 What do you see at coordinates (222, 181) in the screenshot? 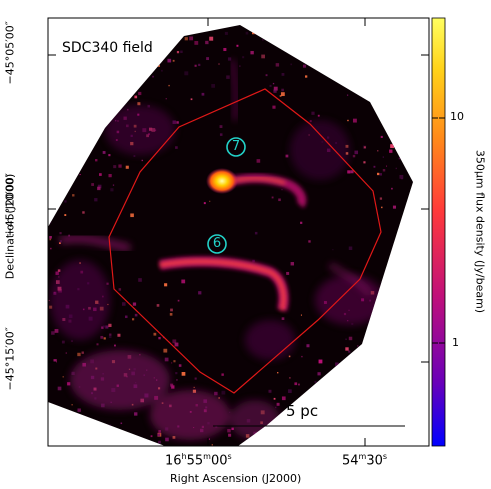
I see `bright-core` at bounding box center [222, 181].